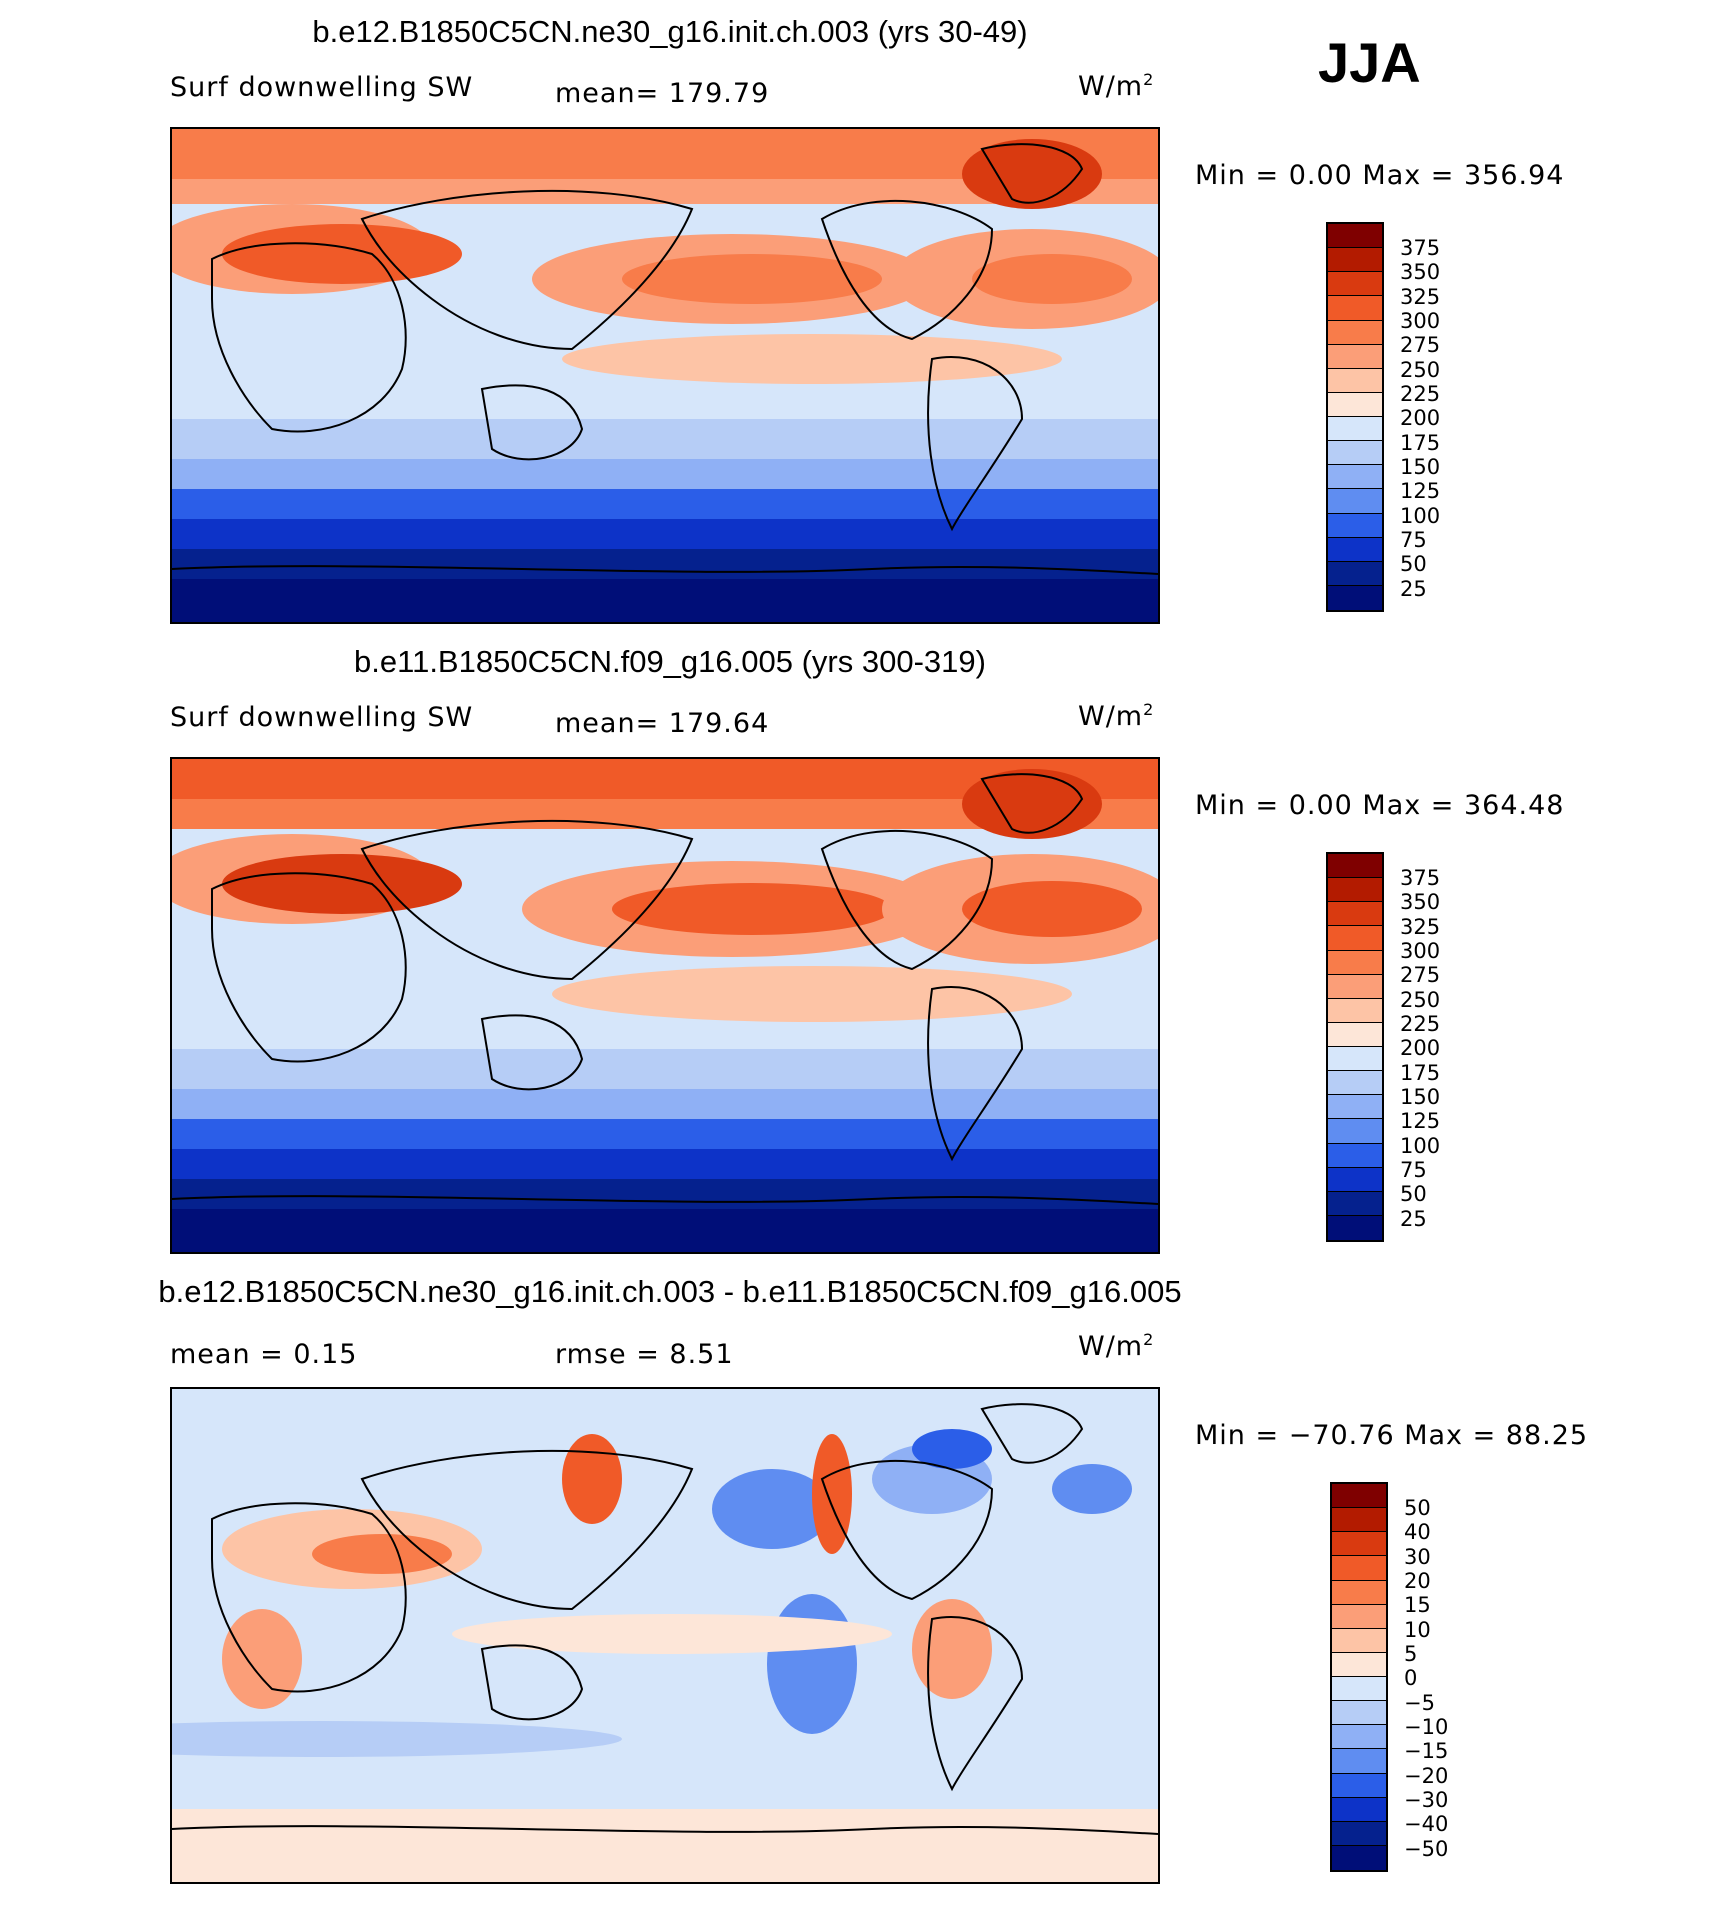 The width and height of the screenshot is (1710, 1908). Describe the element at coordinates (1417, 1581) in the screenshot. I see `panel-3-colorbar-label: 20` at that location.